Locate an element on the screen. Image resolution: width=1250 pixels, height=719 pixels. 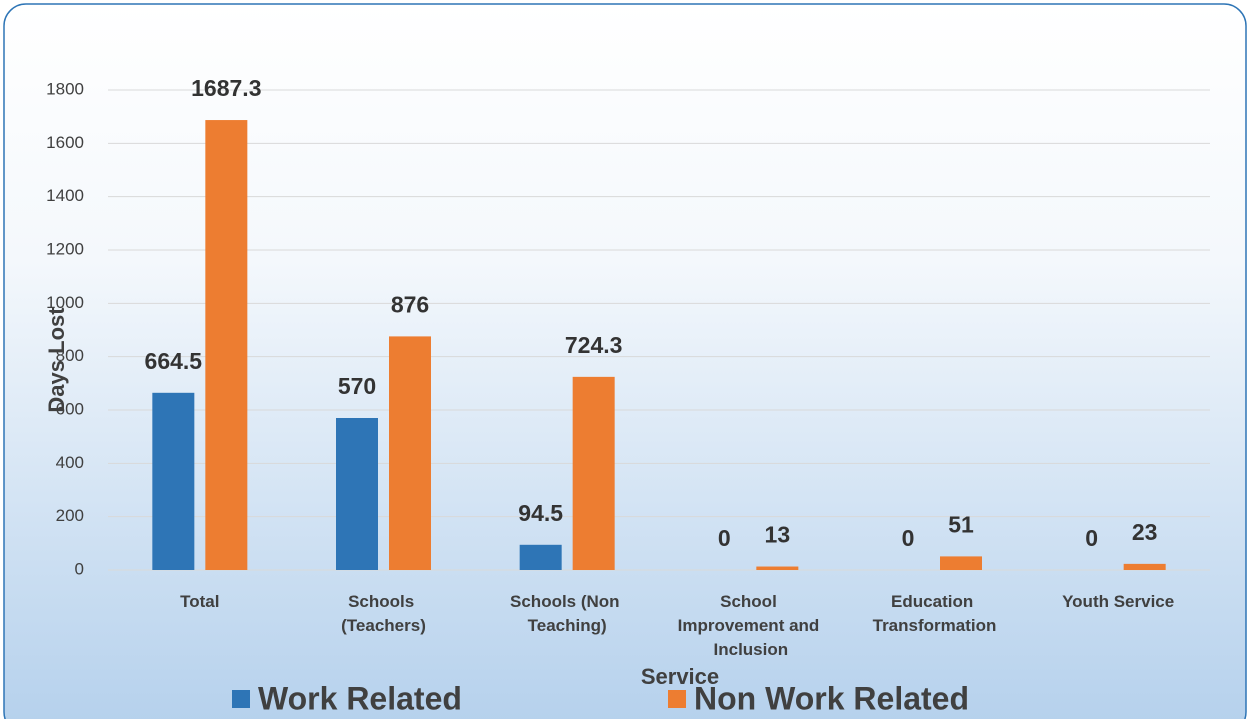
data-label: 94.5 is located at coordinates (540, 513).